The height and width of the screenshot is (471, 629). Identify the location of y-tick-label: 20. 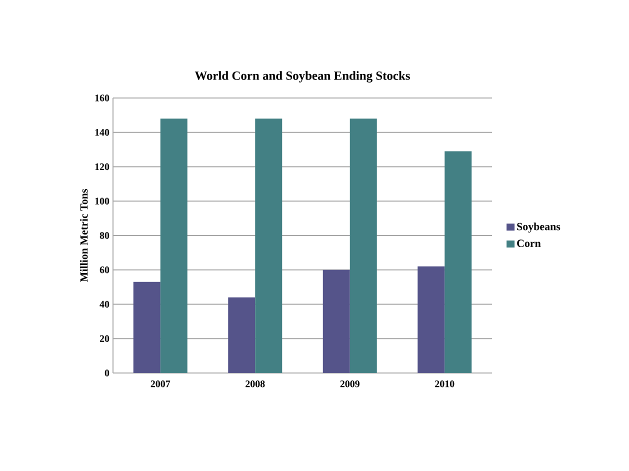
(105, 338).